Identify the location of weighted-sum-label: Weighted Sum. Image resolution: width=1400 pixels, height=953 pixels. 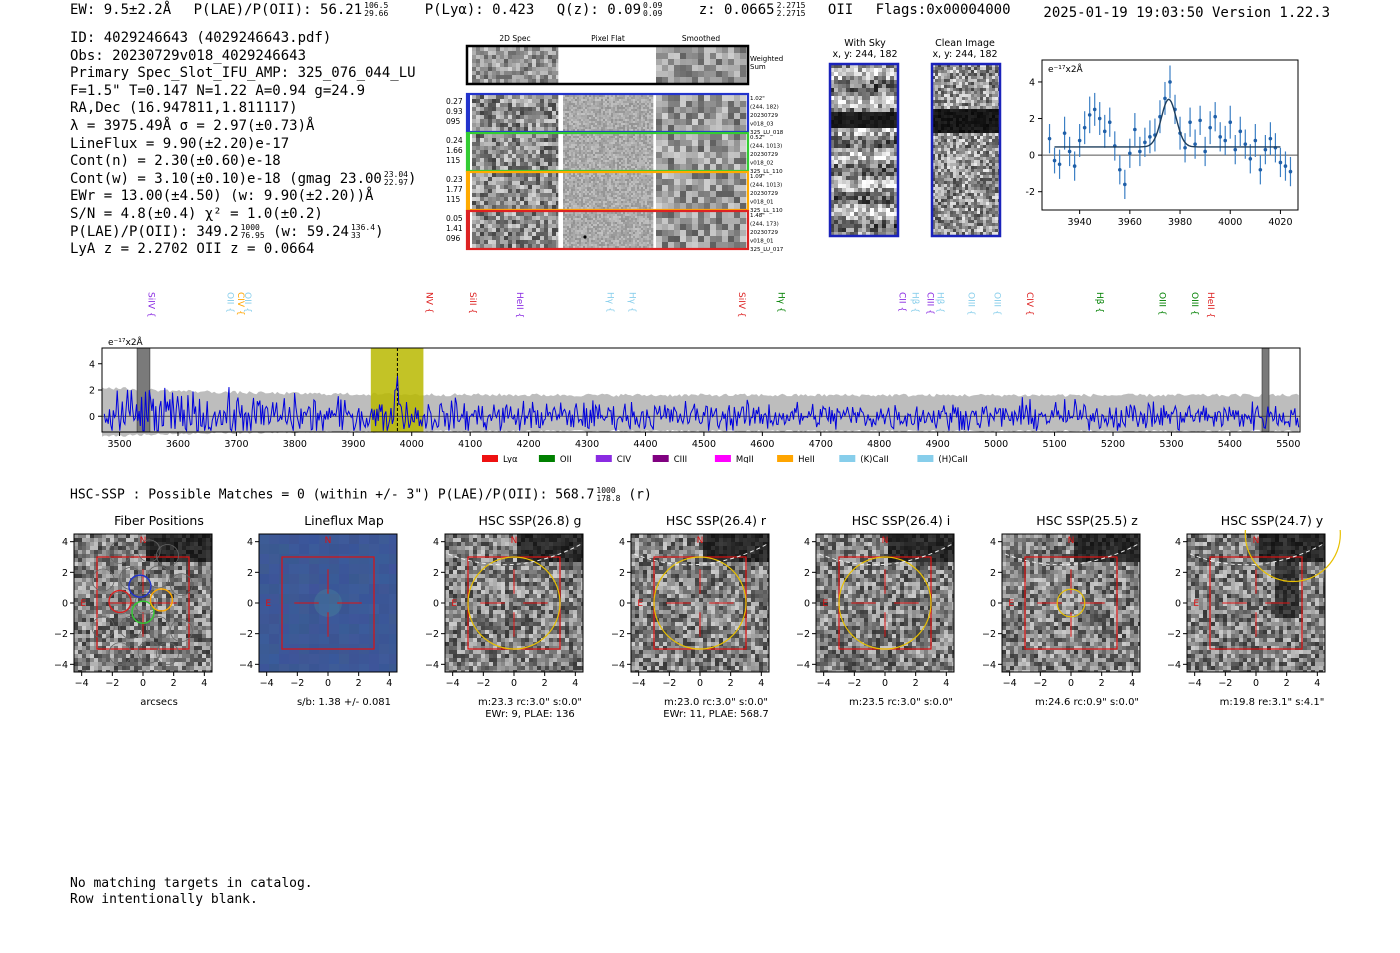
(766, 63).